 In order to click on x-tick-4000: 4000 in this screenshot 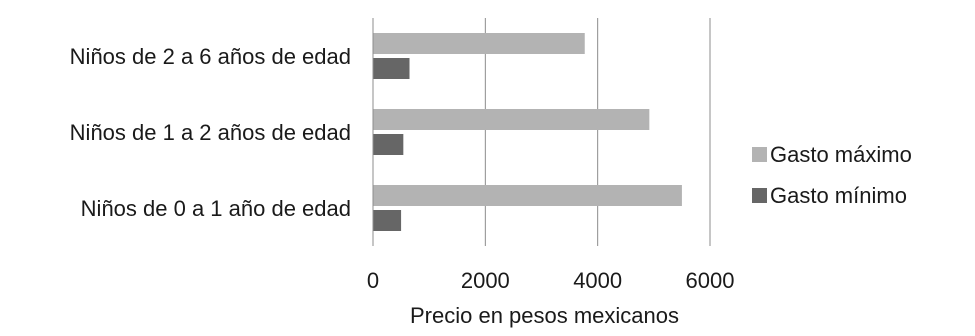, I will do `click(597, 280)`.